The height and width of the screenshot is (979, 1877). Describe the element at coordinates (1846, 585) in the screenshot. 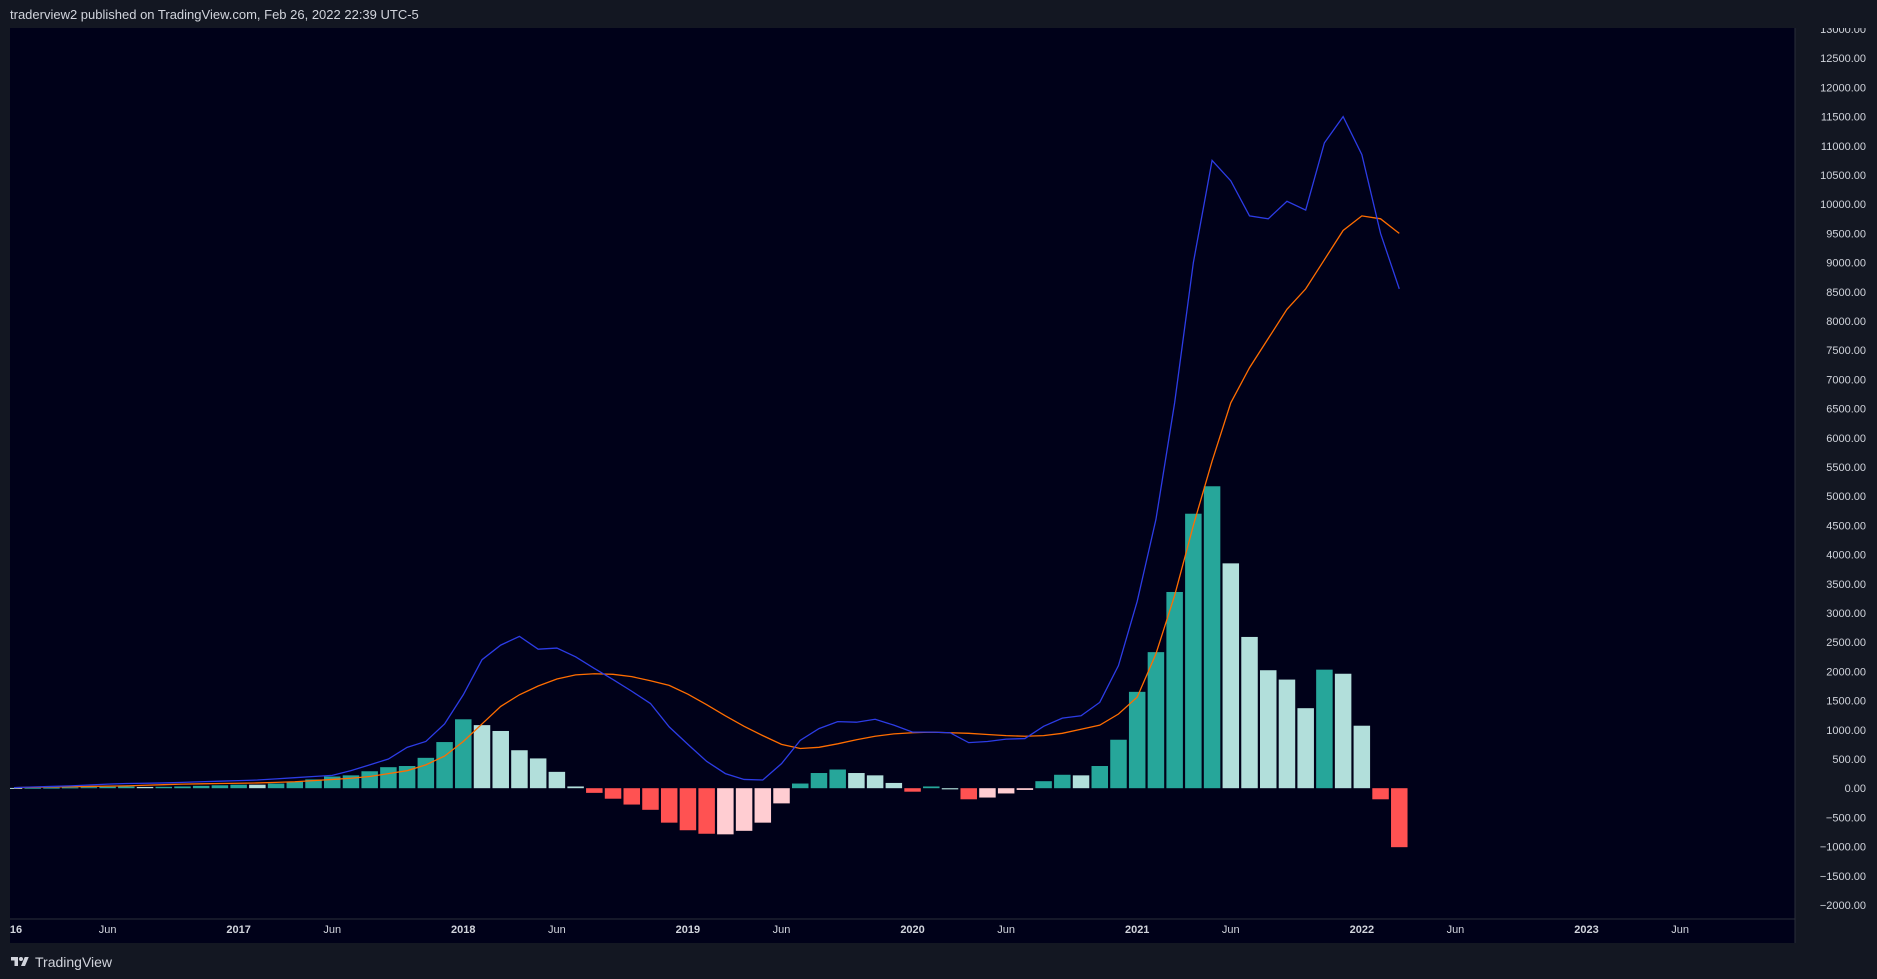

I see `price-tick-label: 3500.00` at that location.